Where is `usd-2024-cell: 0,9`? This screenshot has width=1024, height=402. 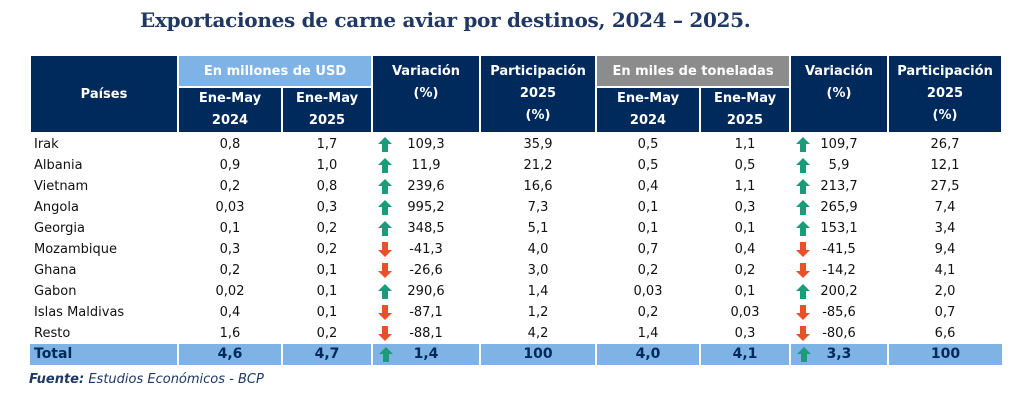
usd-2024-cell: 0,9 is located at coordinates (230, 165).